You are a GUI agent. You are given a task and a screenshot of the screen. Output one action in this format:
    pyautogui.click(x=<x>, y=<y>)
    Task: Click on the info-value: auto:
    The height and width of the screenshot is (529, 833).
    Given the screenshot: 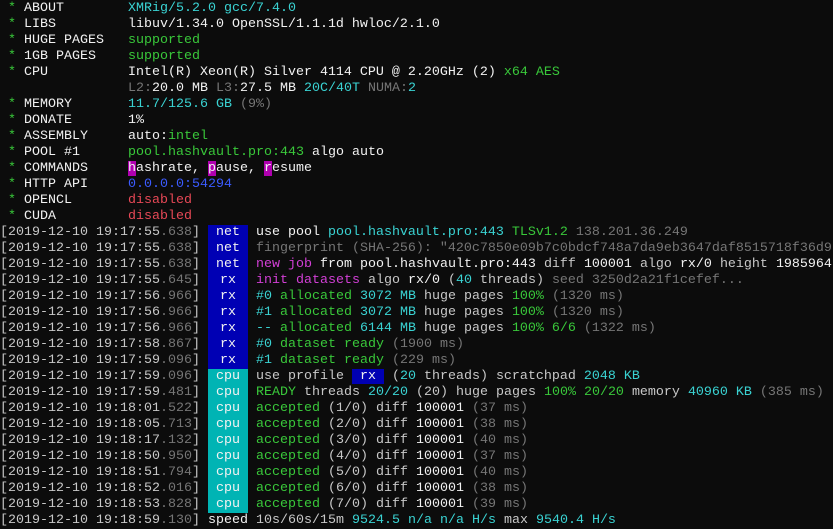 What is the action you would take?
    pyautogui.click(x=148, y=136)
    